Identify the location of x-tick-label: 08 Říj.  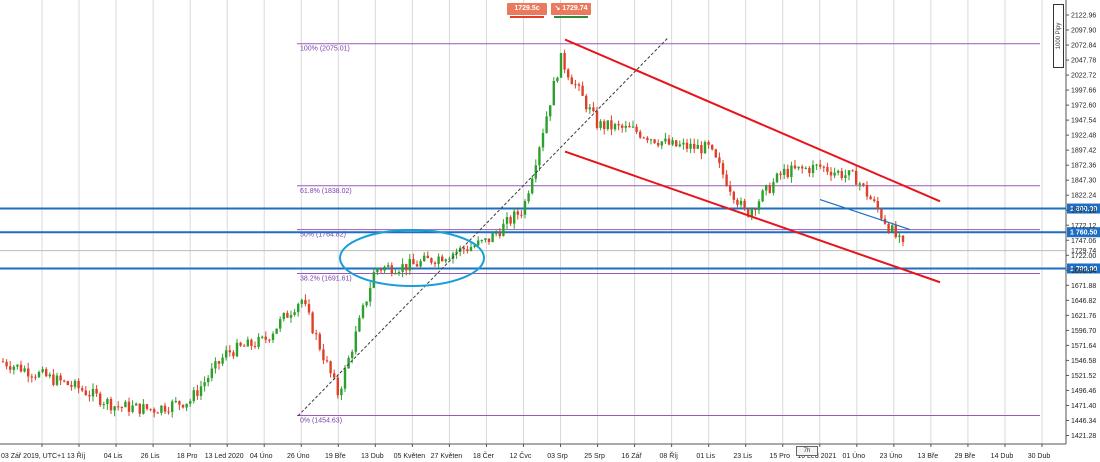
(668, 455).